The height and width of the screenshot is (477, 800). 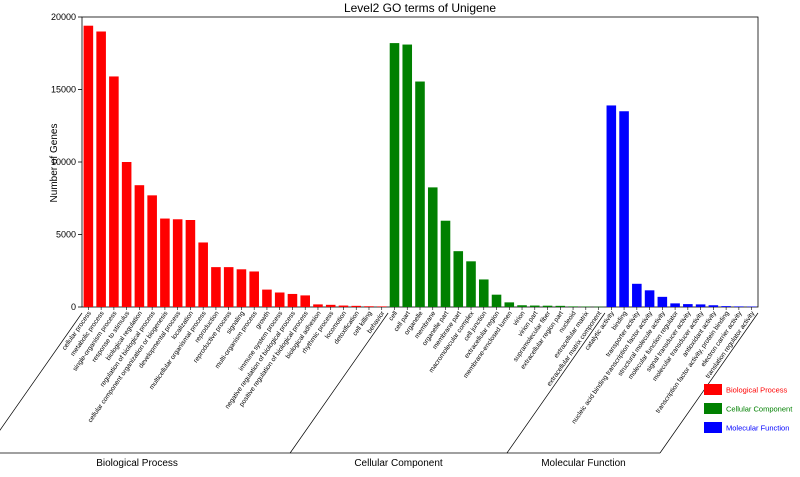 I want to click on group-label: Cellular Component, so click(x=398, y=463).